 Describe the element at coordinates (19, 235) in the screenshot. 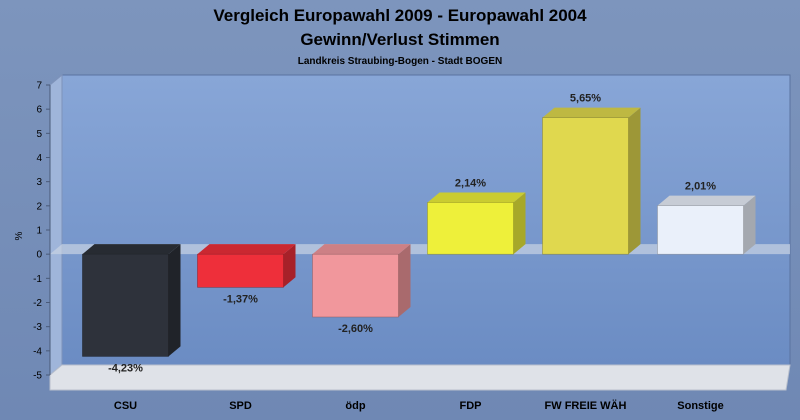

I see `y-axis-label: %` at that location.